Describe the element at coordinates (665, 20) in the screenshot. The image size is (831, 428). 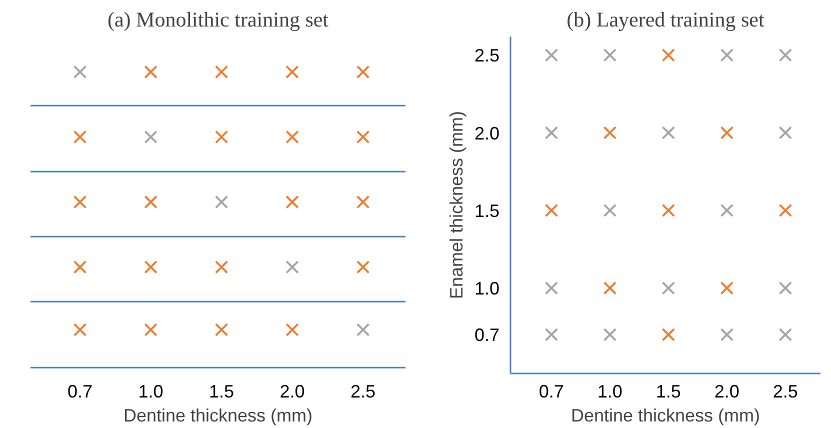
I see `chart-title: (b) Layered training set` at that location.